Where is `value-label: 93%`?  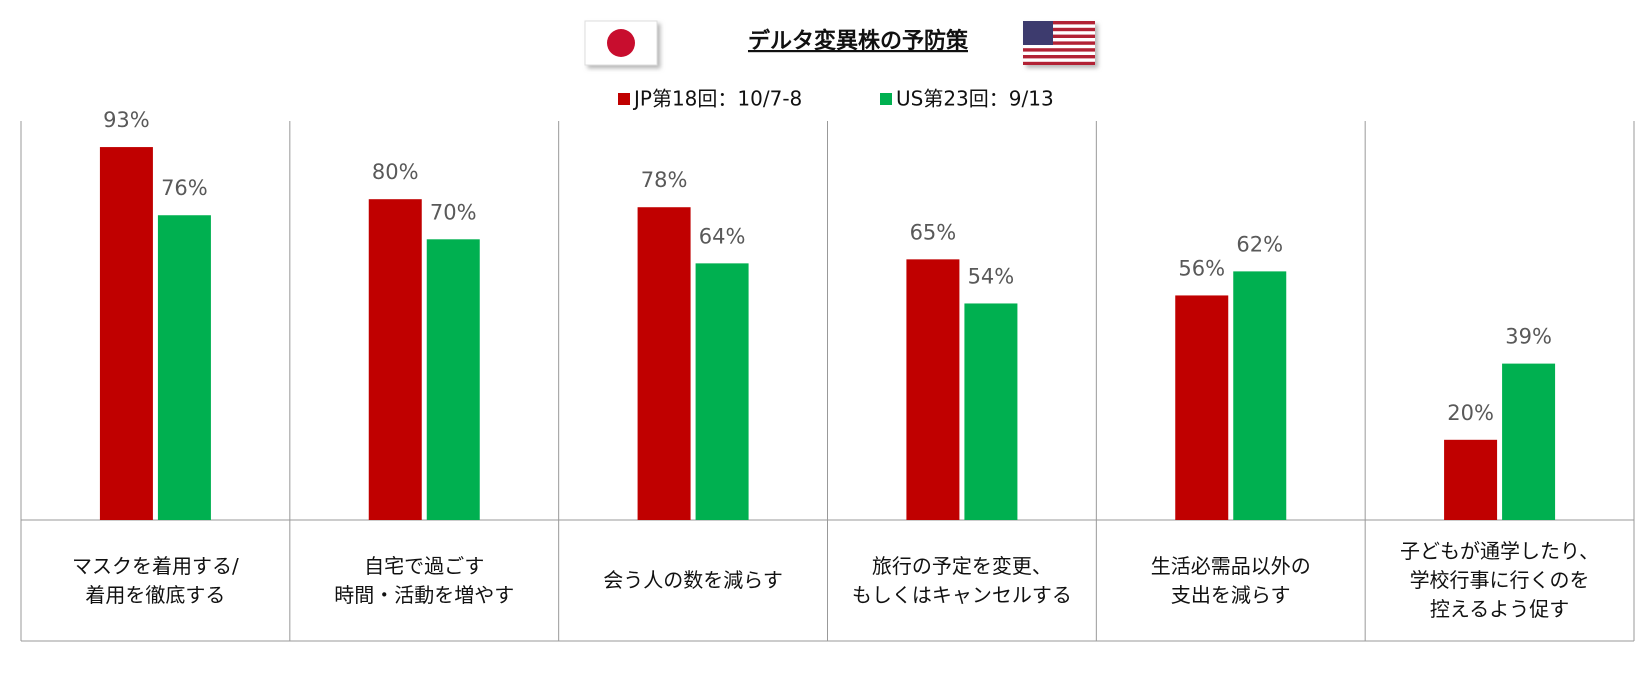
value-label: 93% is located at coordinates (126, 120).